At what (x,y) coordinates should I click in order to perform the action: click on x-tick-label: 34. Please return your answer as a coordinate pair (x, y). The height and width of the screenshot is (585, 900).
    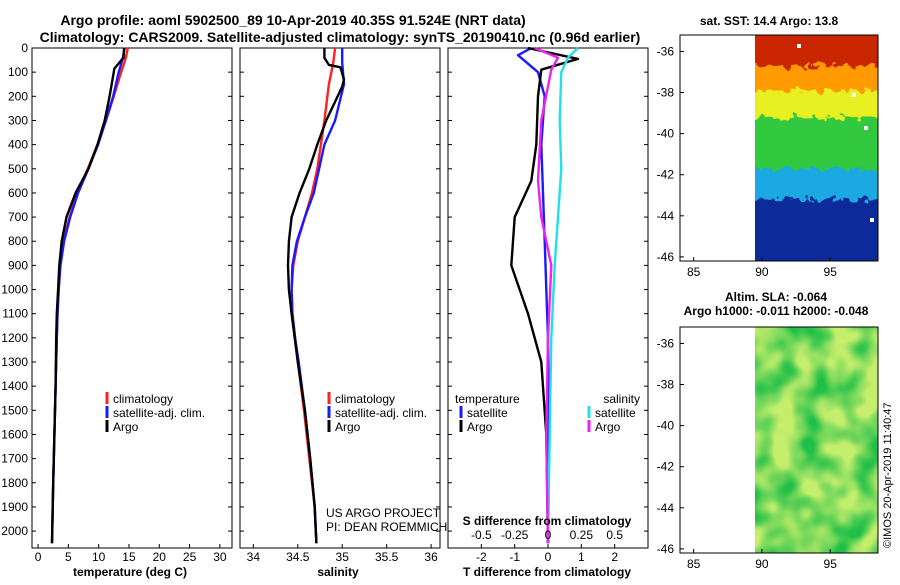
    Looking at the image, I should click on (254, 557).